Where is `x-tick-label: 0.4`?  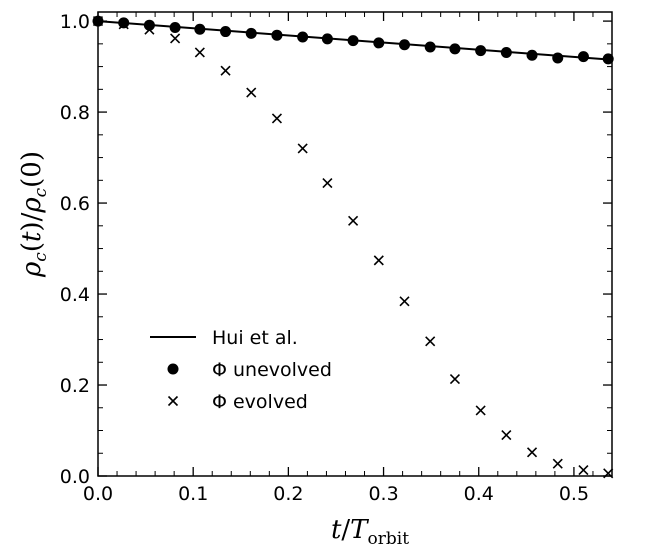
x-tick-label: 0.4 is located at coordinates (479, 494).